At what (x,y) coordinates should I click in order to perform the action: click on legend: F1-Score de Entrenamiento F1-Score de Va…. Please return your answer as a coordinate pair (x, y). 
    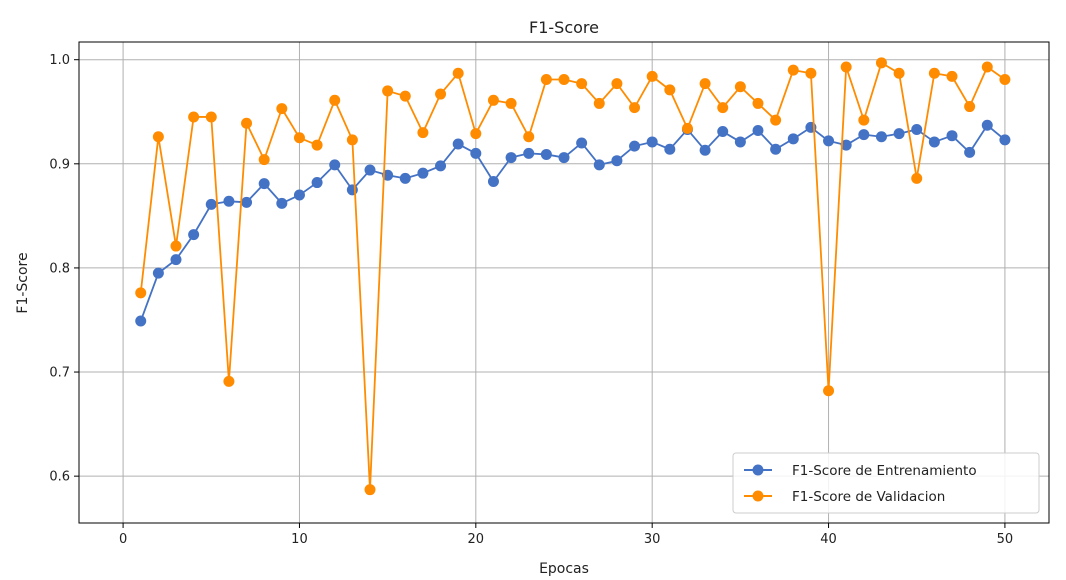
    Looking at the image, I should click on (886, 483).